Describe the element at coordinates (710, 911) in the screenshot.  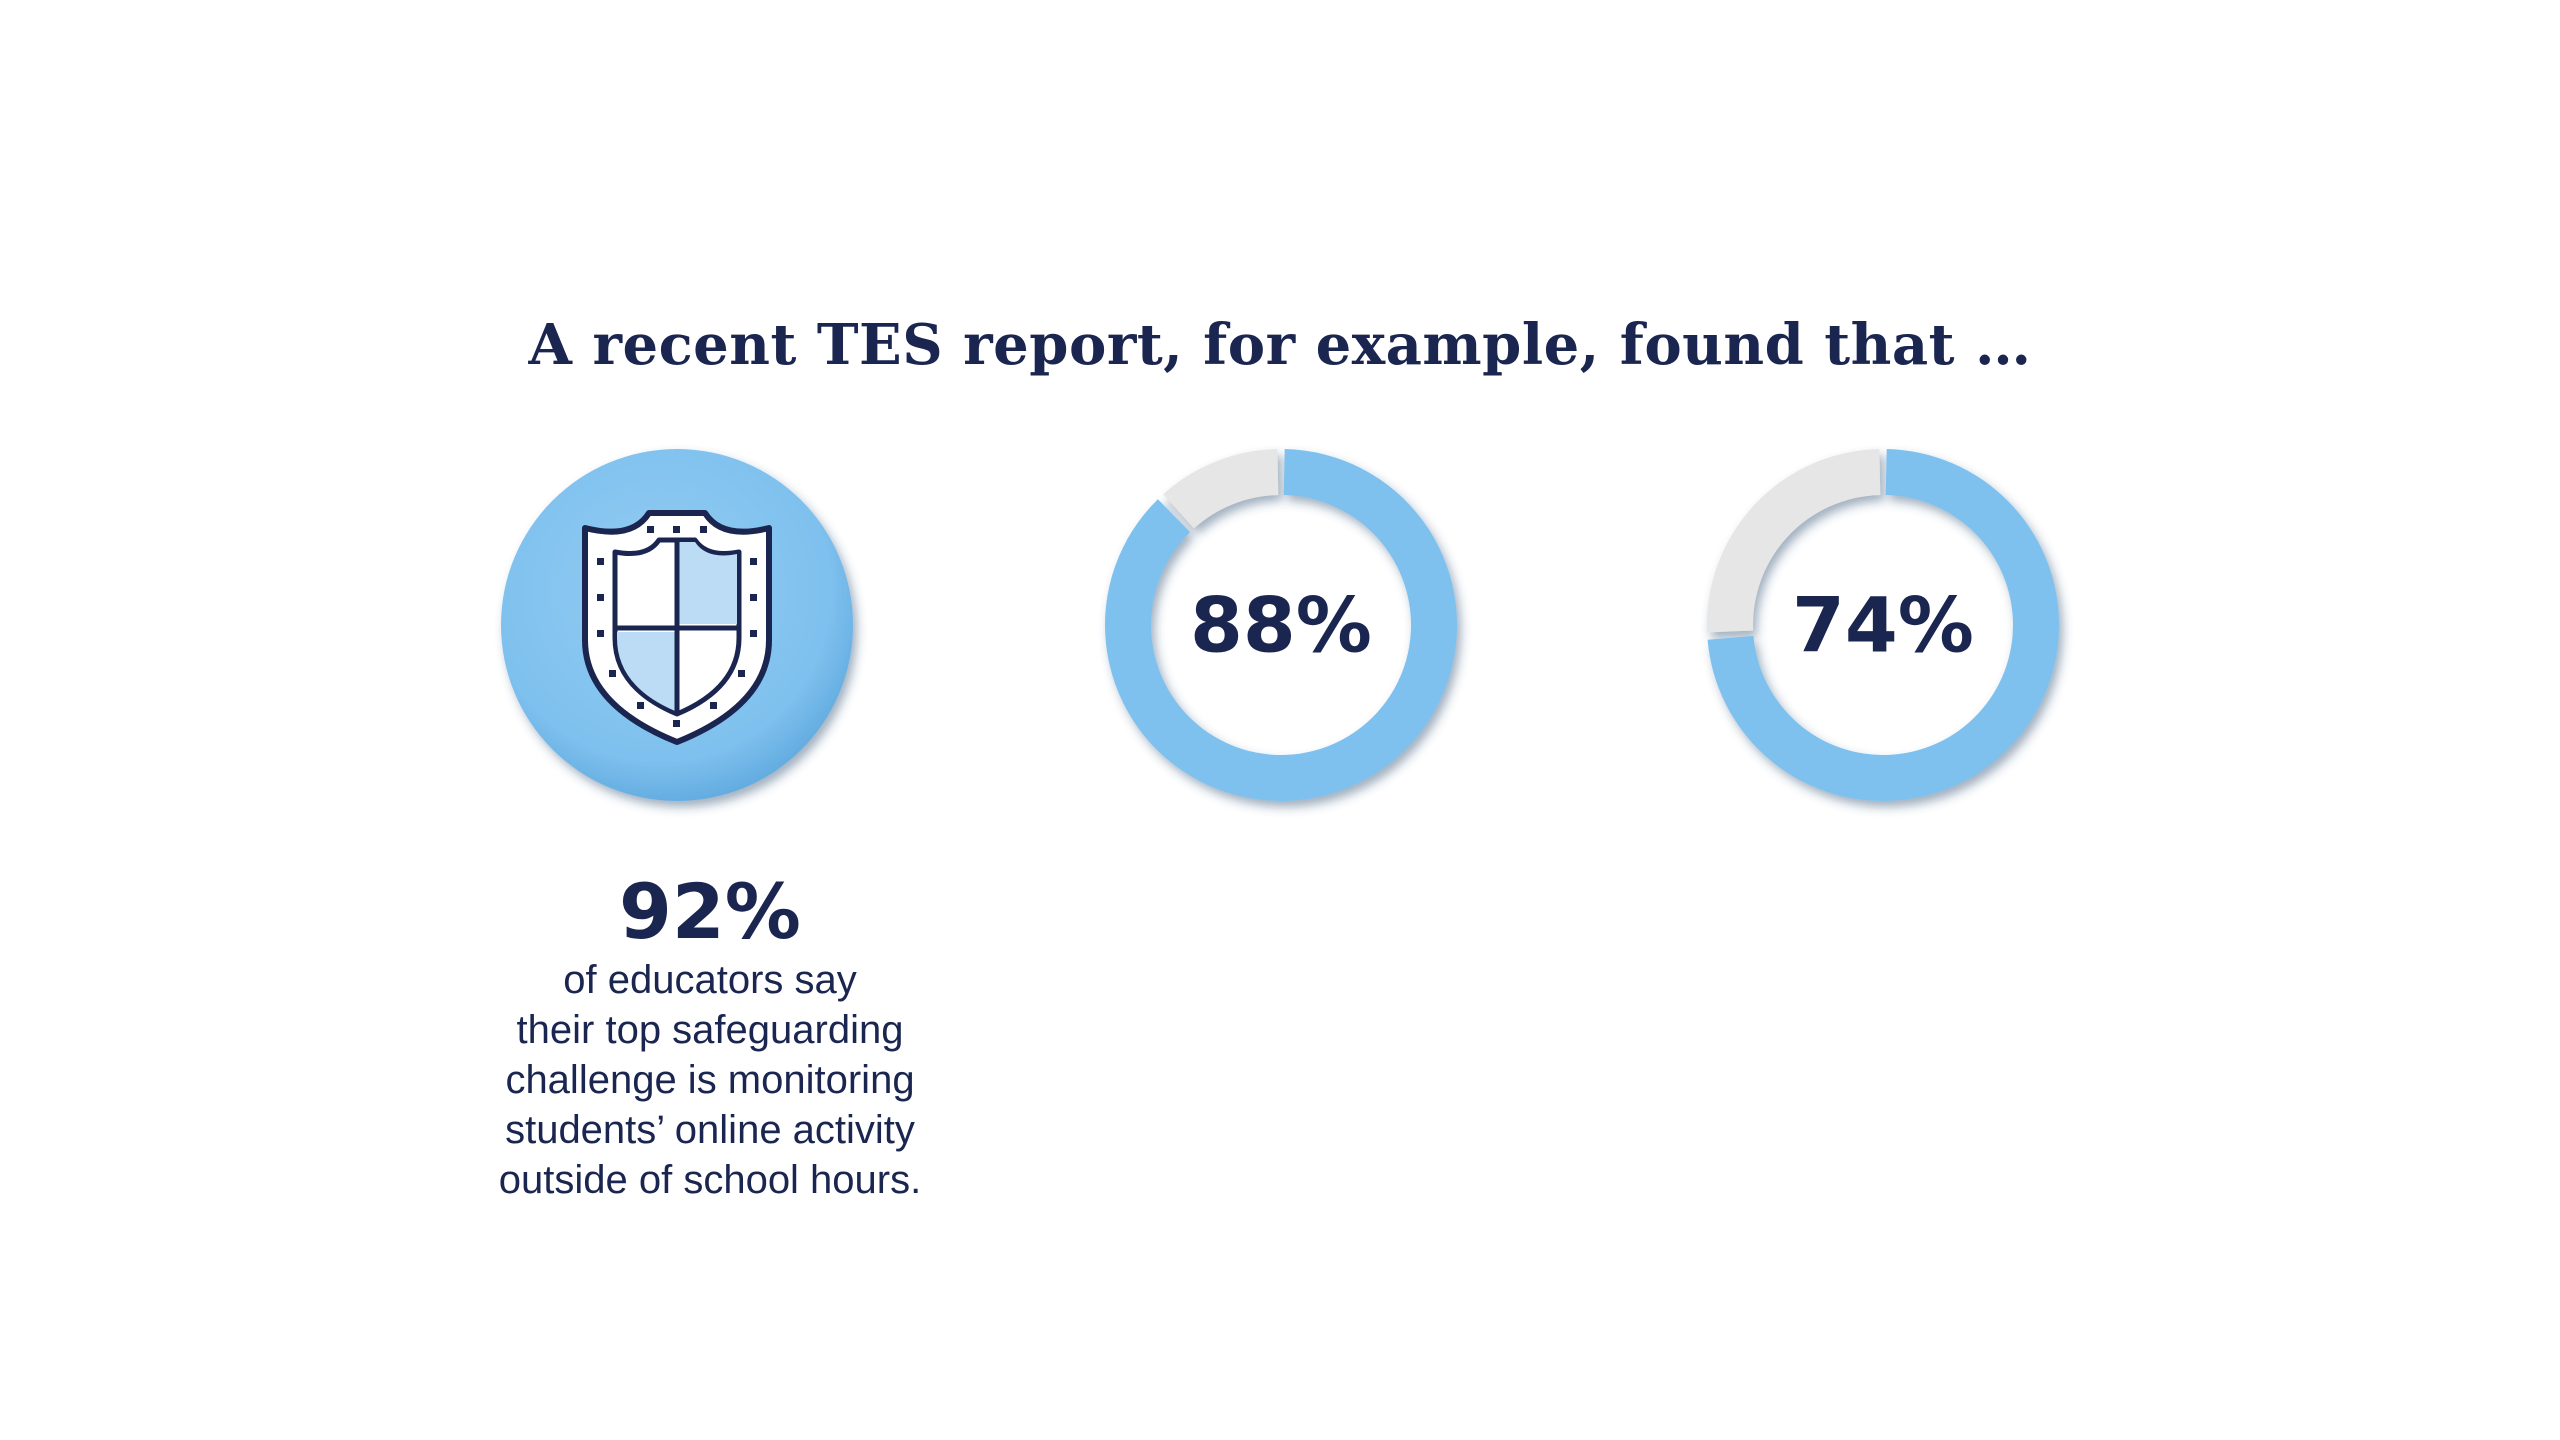
I see `stat-1-value: 92%` at that location.